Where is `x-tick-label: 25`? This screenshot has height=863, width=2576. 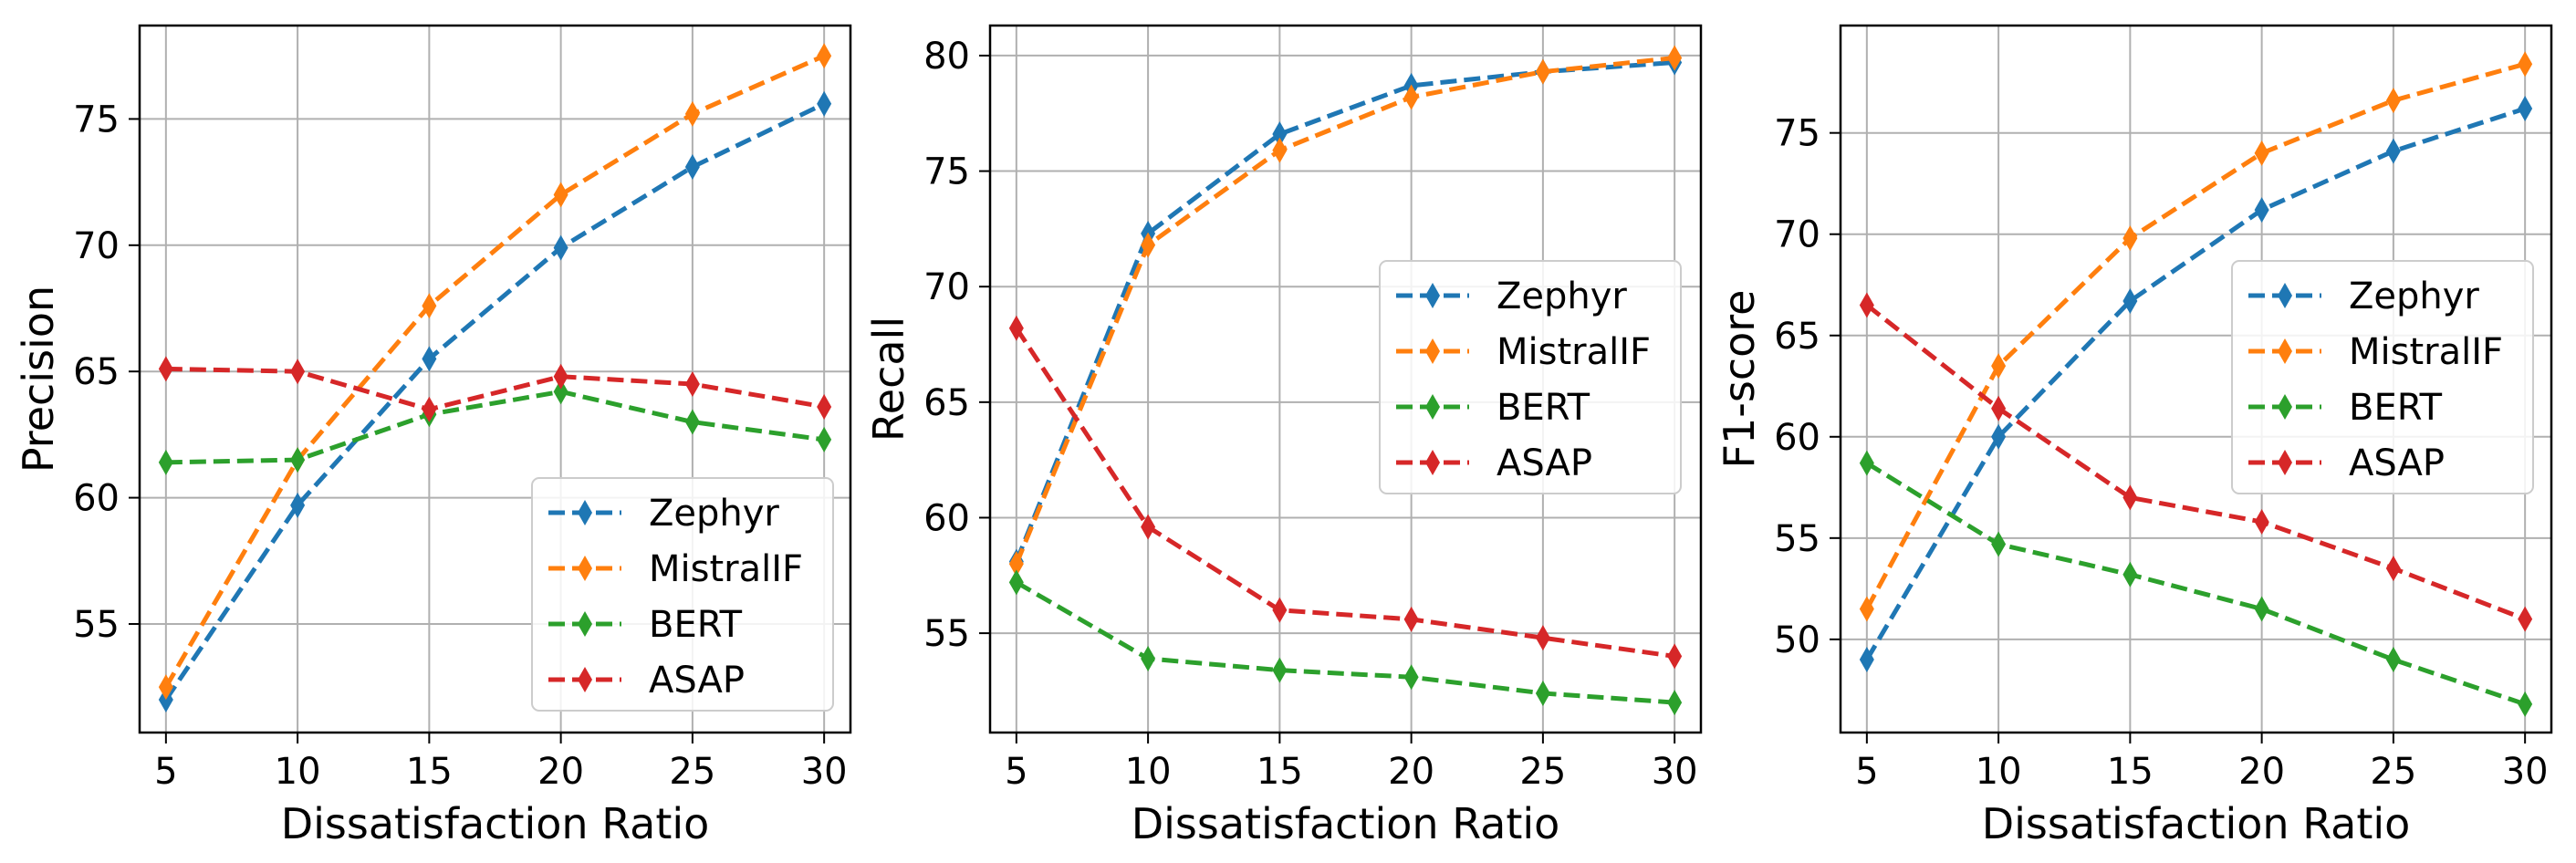 x-tick-label: 25 is located at coordinates (1542, 772).